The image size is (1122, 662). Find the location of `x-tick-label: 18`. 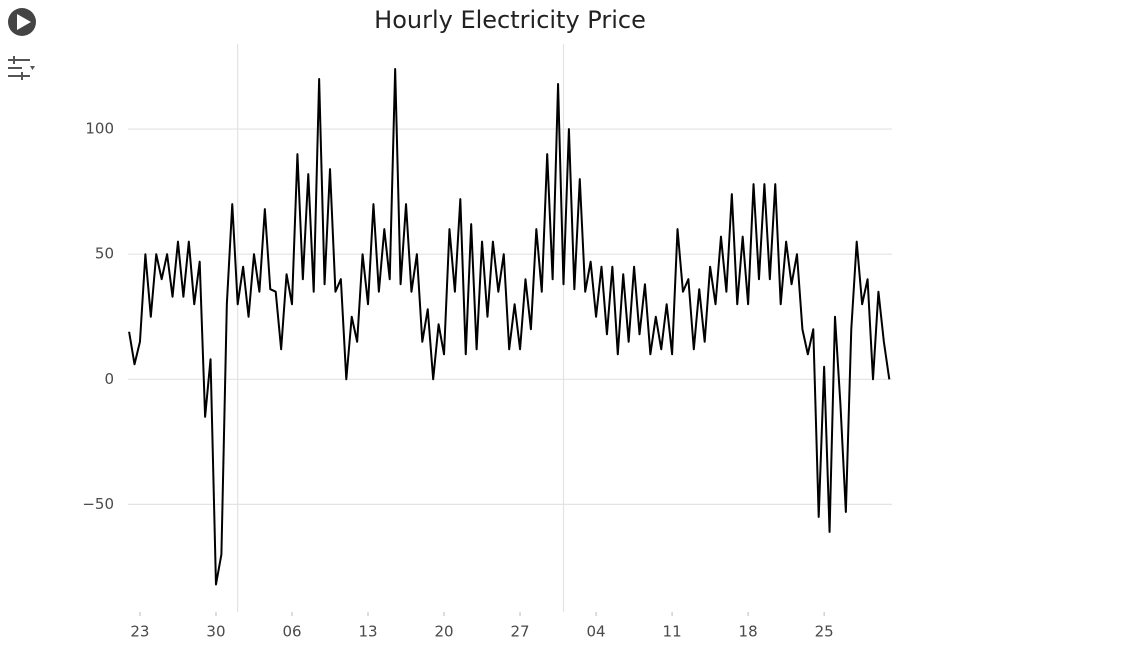

x-tick-label: 18 is located at coordinates (748, 632).